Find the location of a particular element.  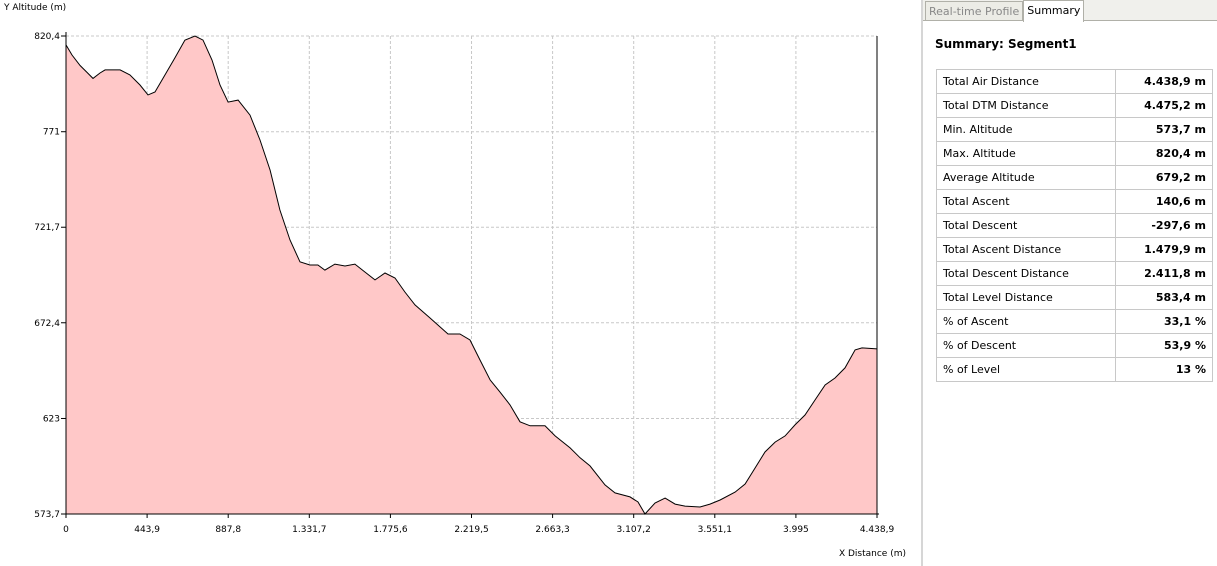

summary-value: 583,4 m is located at coordinates (1164, 297).